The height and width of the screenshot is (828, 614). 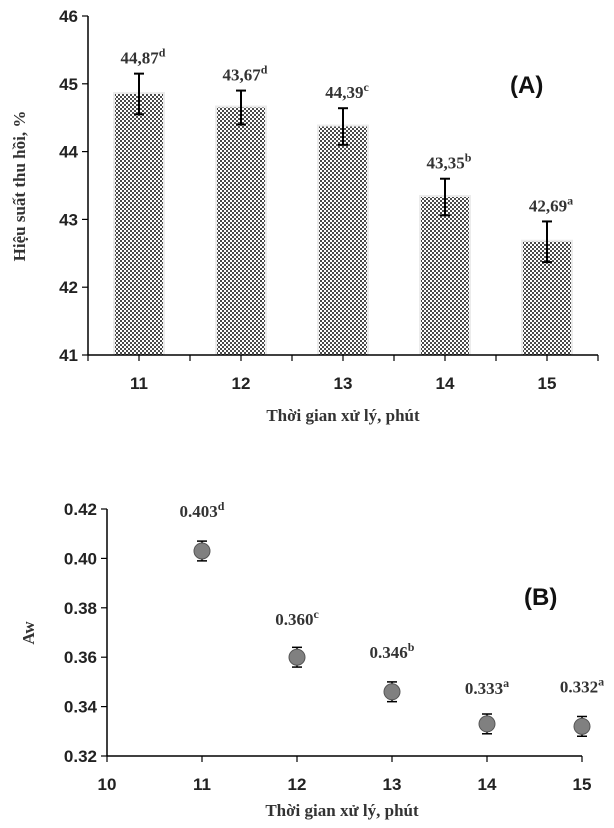 I want to click on chart-a-x-axis-title: Thời gian xử lý, phút, so click(x=343, y=415).